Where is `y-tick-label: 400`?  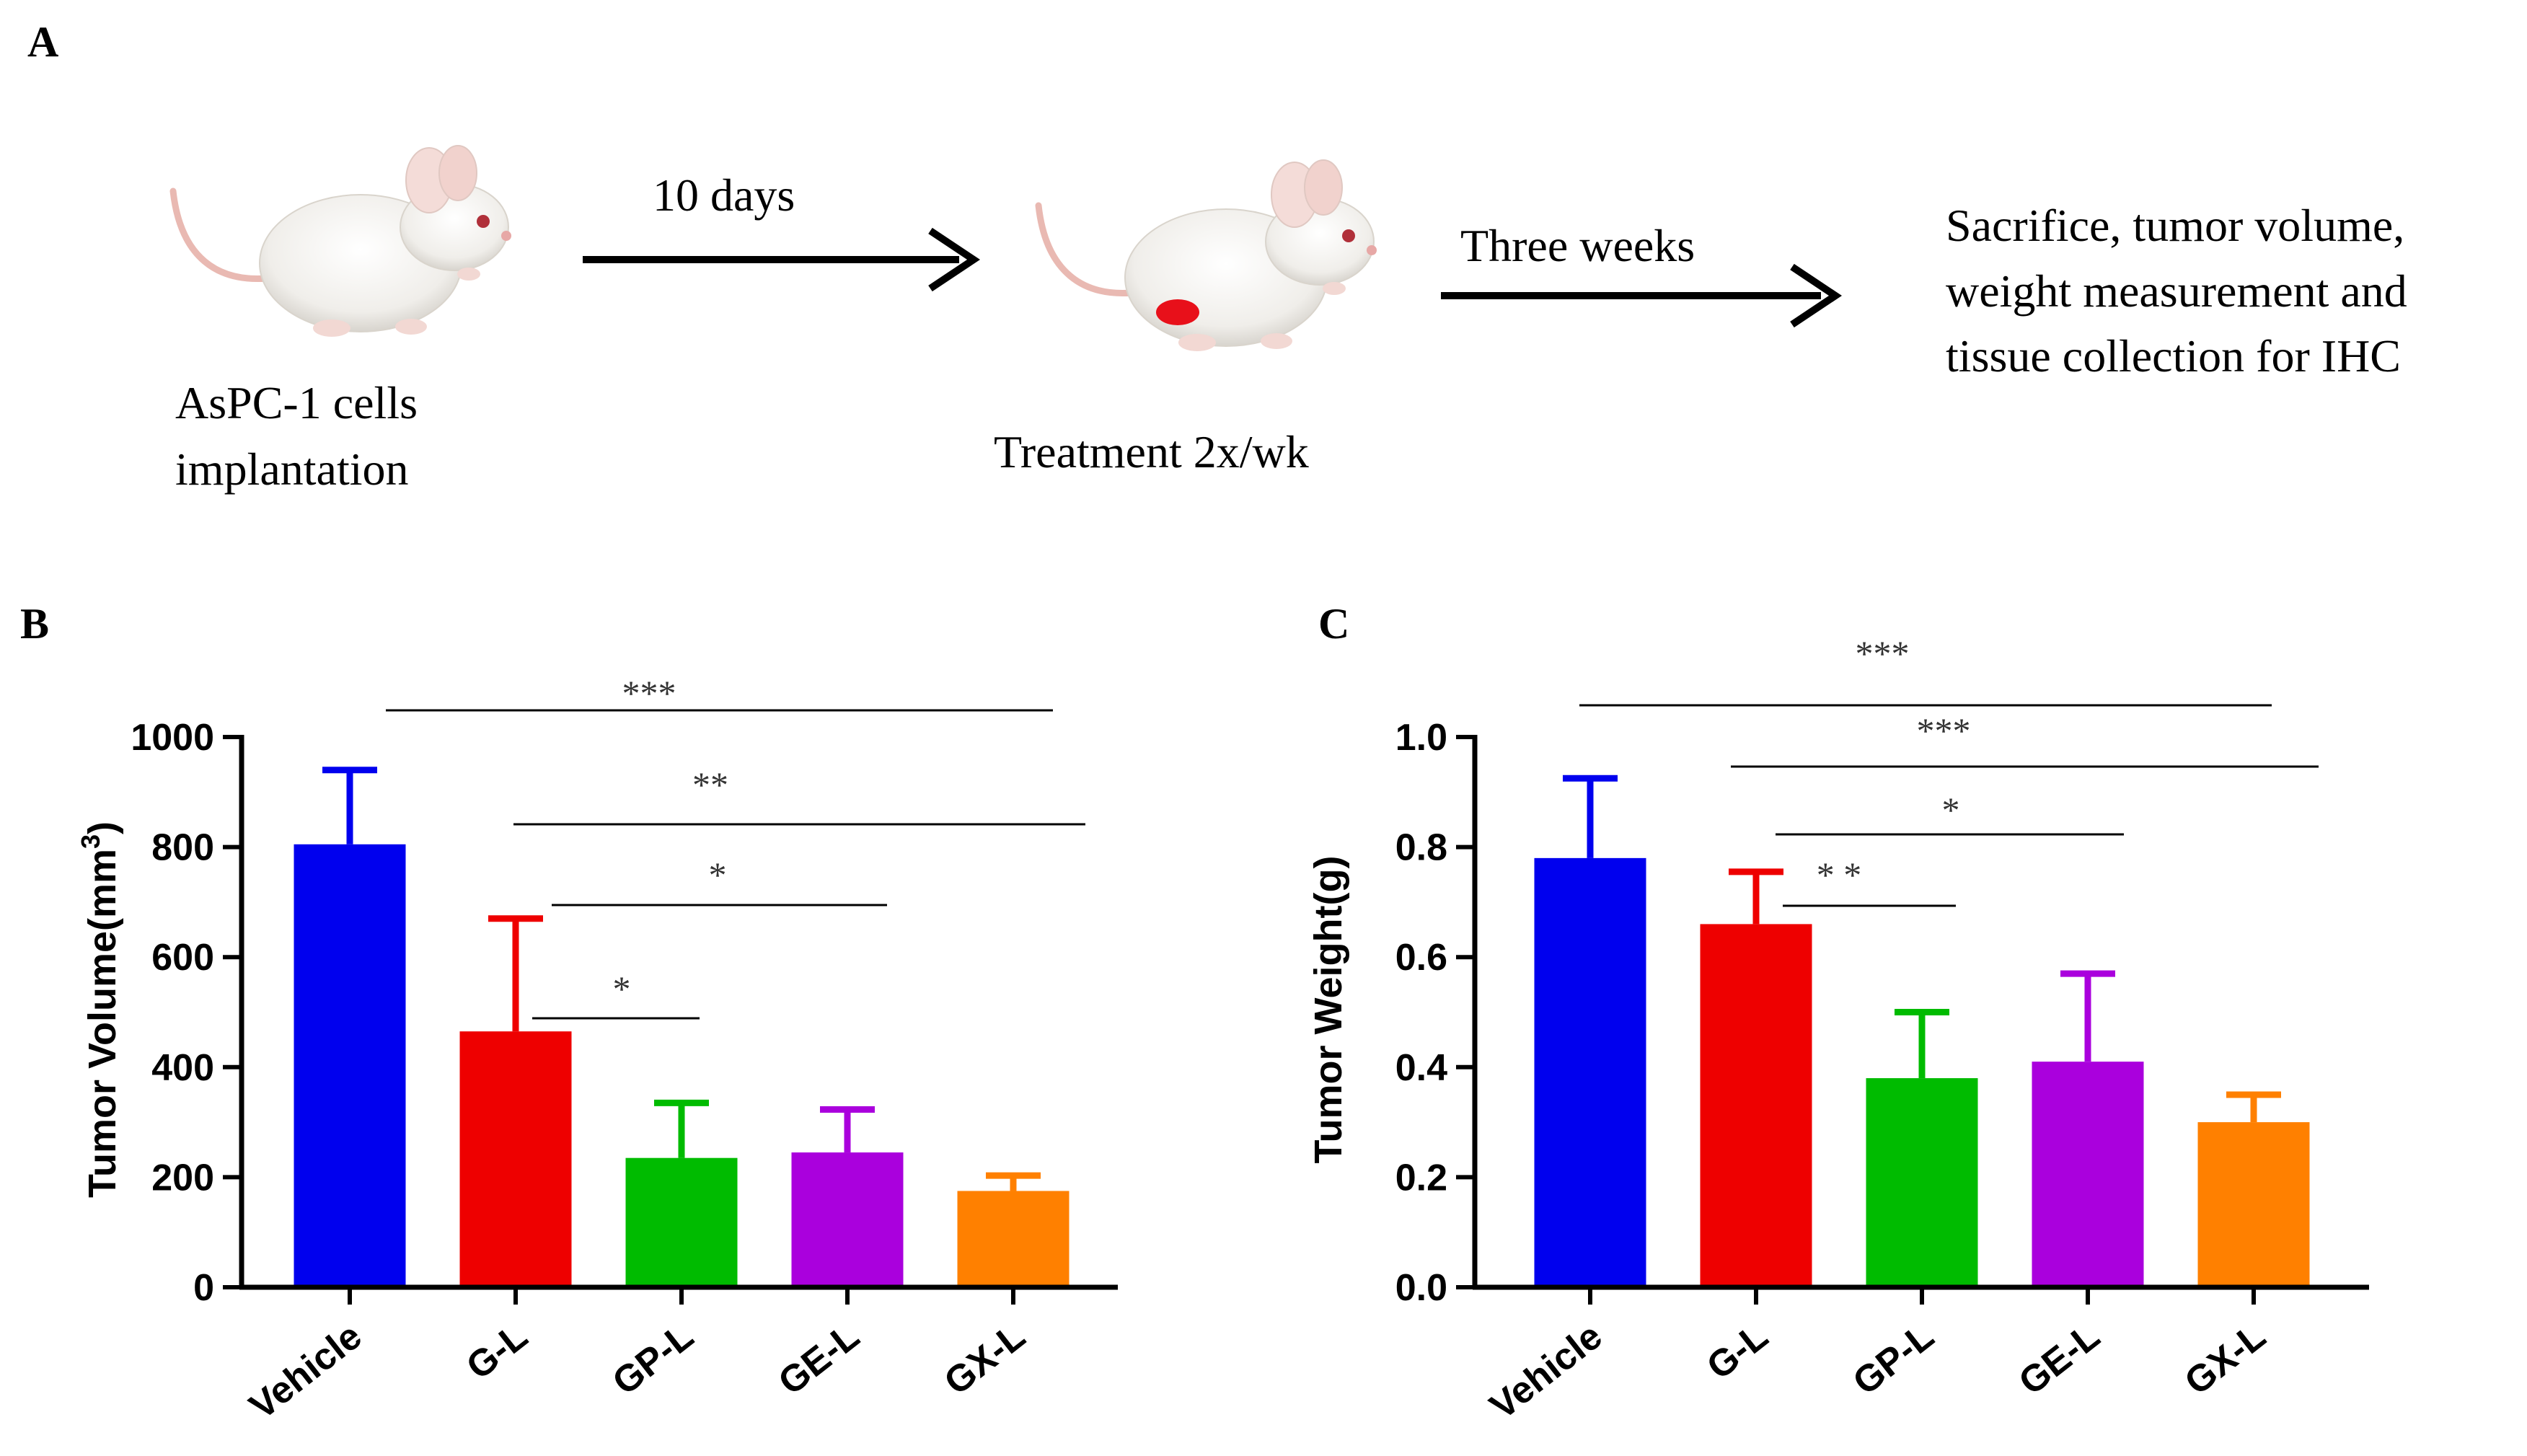 y-tick-label: 400 is located at coordinates (182, 1068).